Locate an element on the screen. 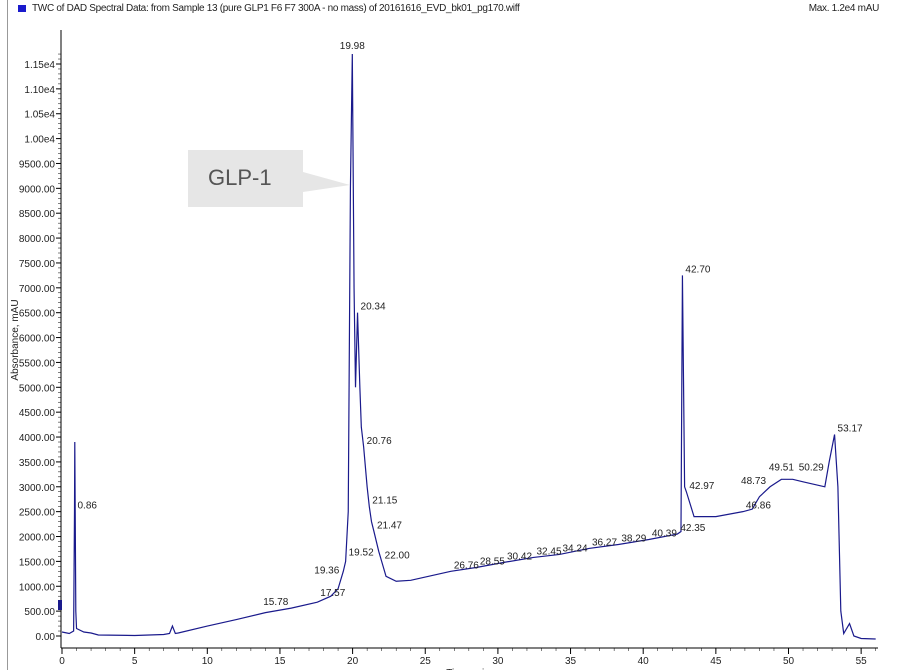  callout-label: GLP-1 is located at coordinates (240, 177).